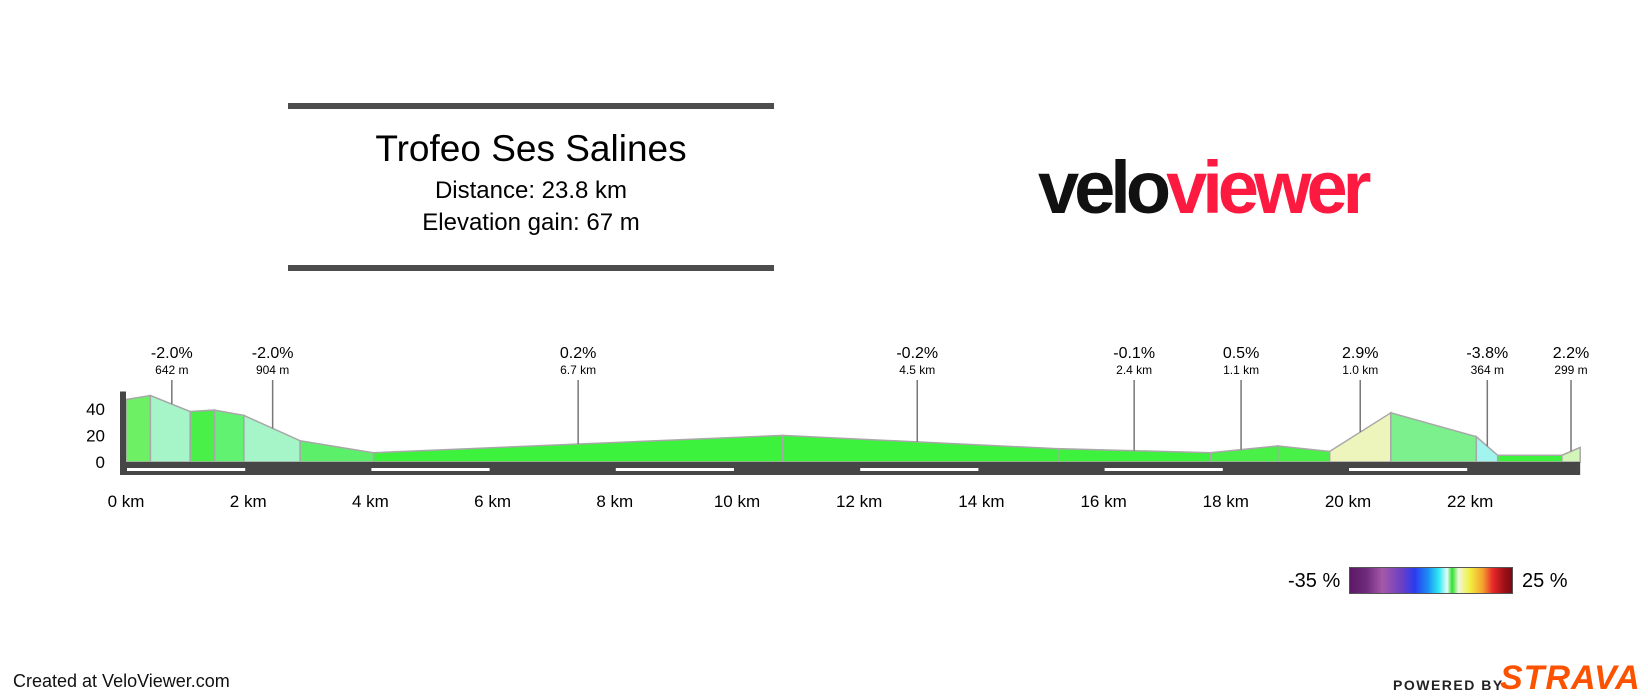 This screenshot has height=698, width=1648. Describe the element at coordinates (1314, 581) in the screenshot. I see `legend-min-label: -35 %` at that location.